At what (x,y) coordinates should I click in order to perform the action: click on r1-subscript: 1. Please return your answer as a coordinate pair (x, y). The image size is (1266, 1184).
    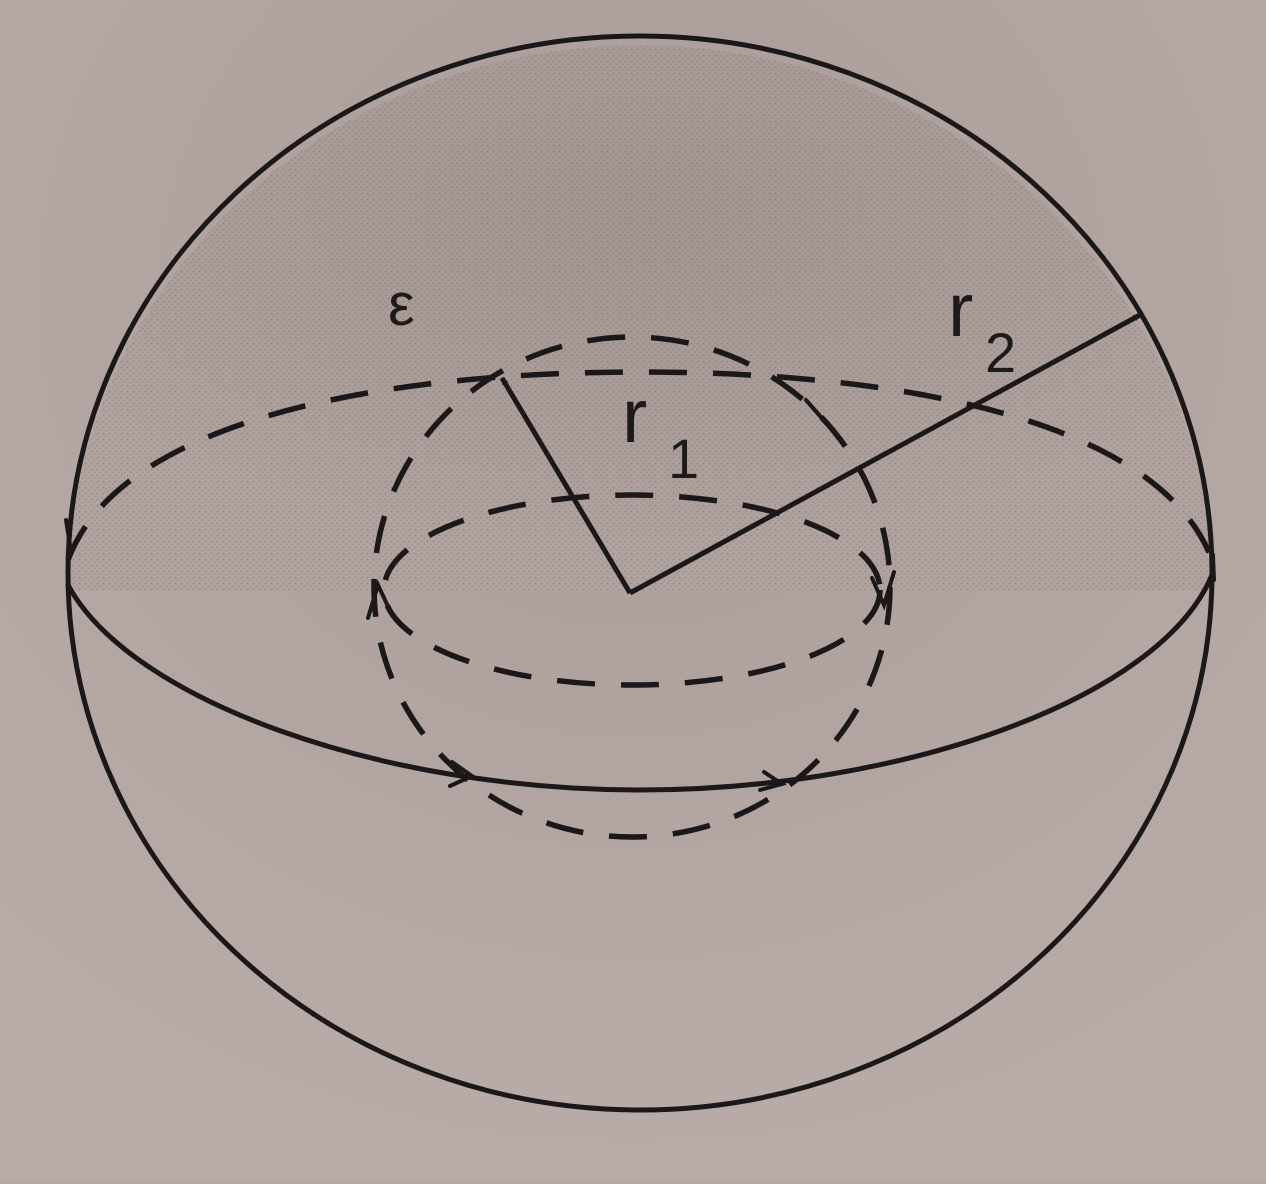
    Looking at the image, I should click on (683, 458).